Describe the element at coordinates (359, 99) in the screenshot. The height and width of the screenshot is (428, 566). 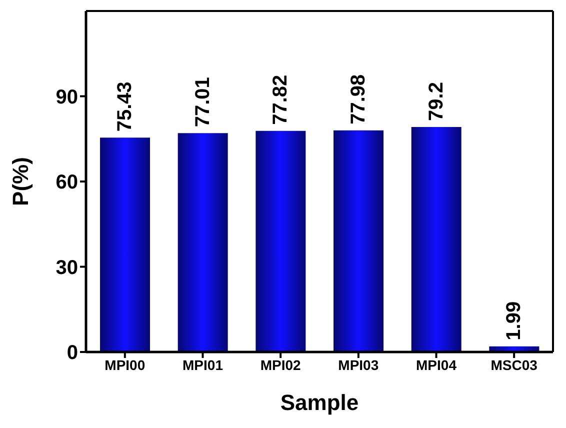
I see `data-label: 77.98` at that location.